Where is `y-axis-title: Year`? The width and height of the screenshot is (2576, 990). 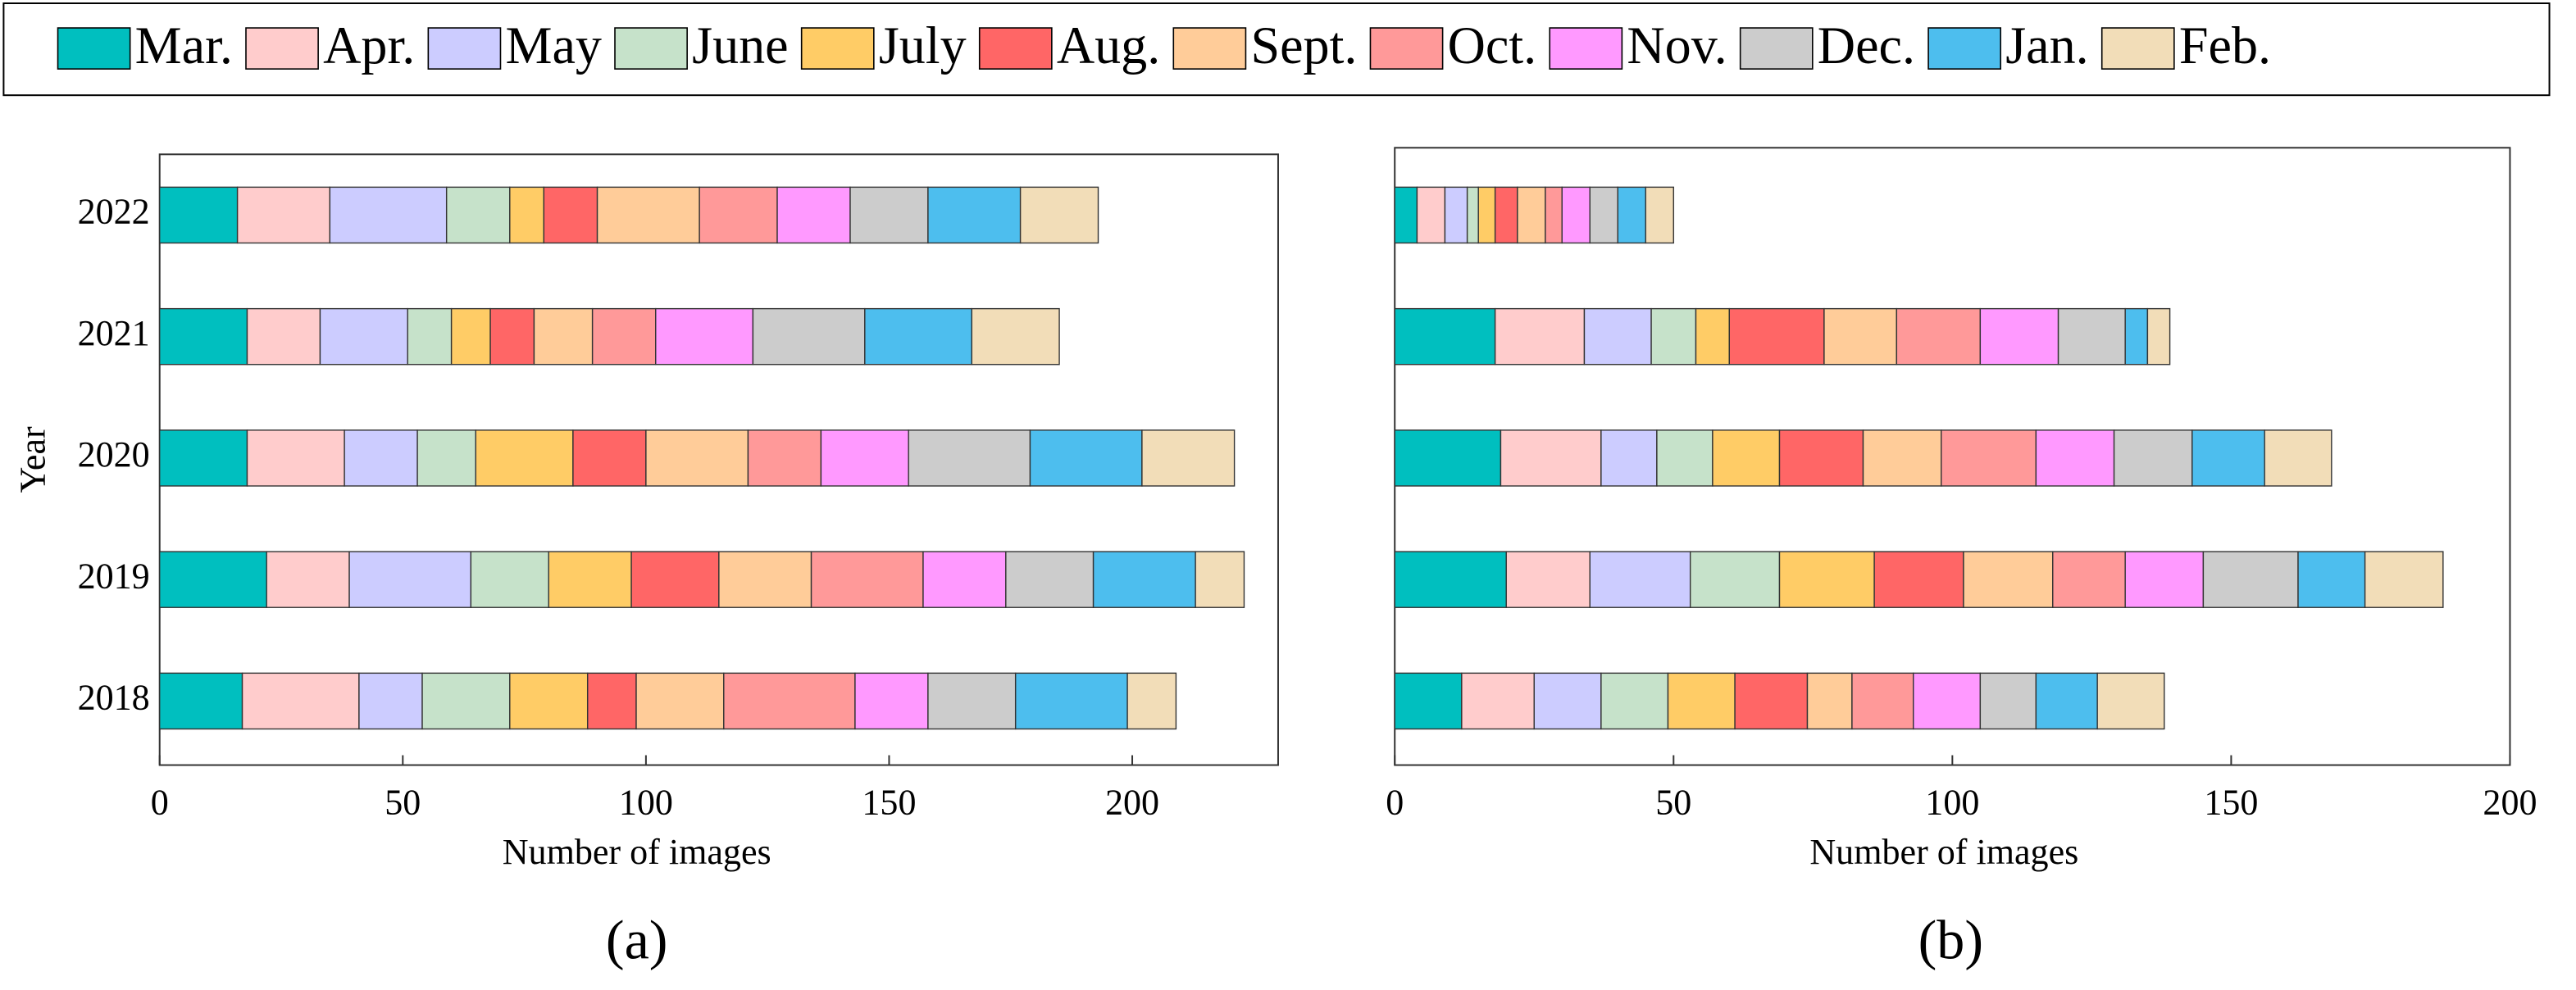
y-axis-title: Year is located at coordinates (33, 459).